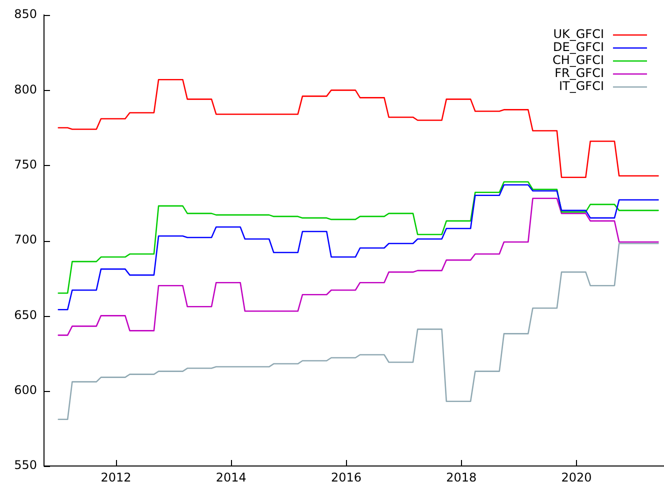 This screenshot has height=488, width=664. What do you see at coordinates (578, 34) in the screenshot?
I see `legend-label: UK_GFCI` at bounding box center [578, 34].